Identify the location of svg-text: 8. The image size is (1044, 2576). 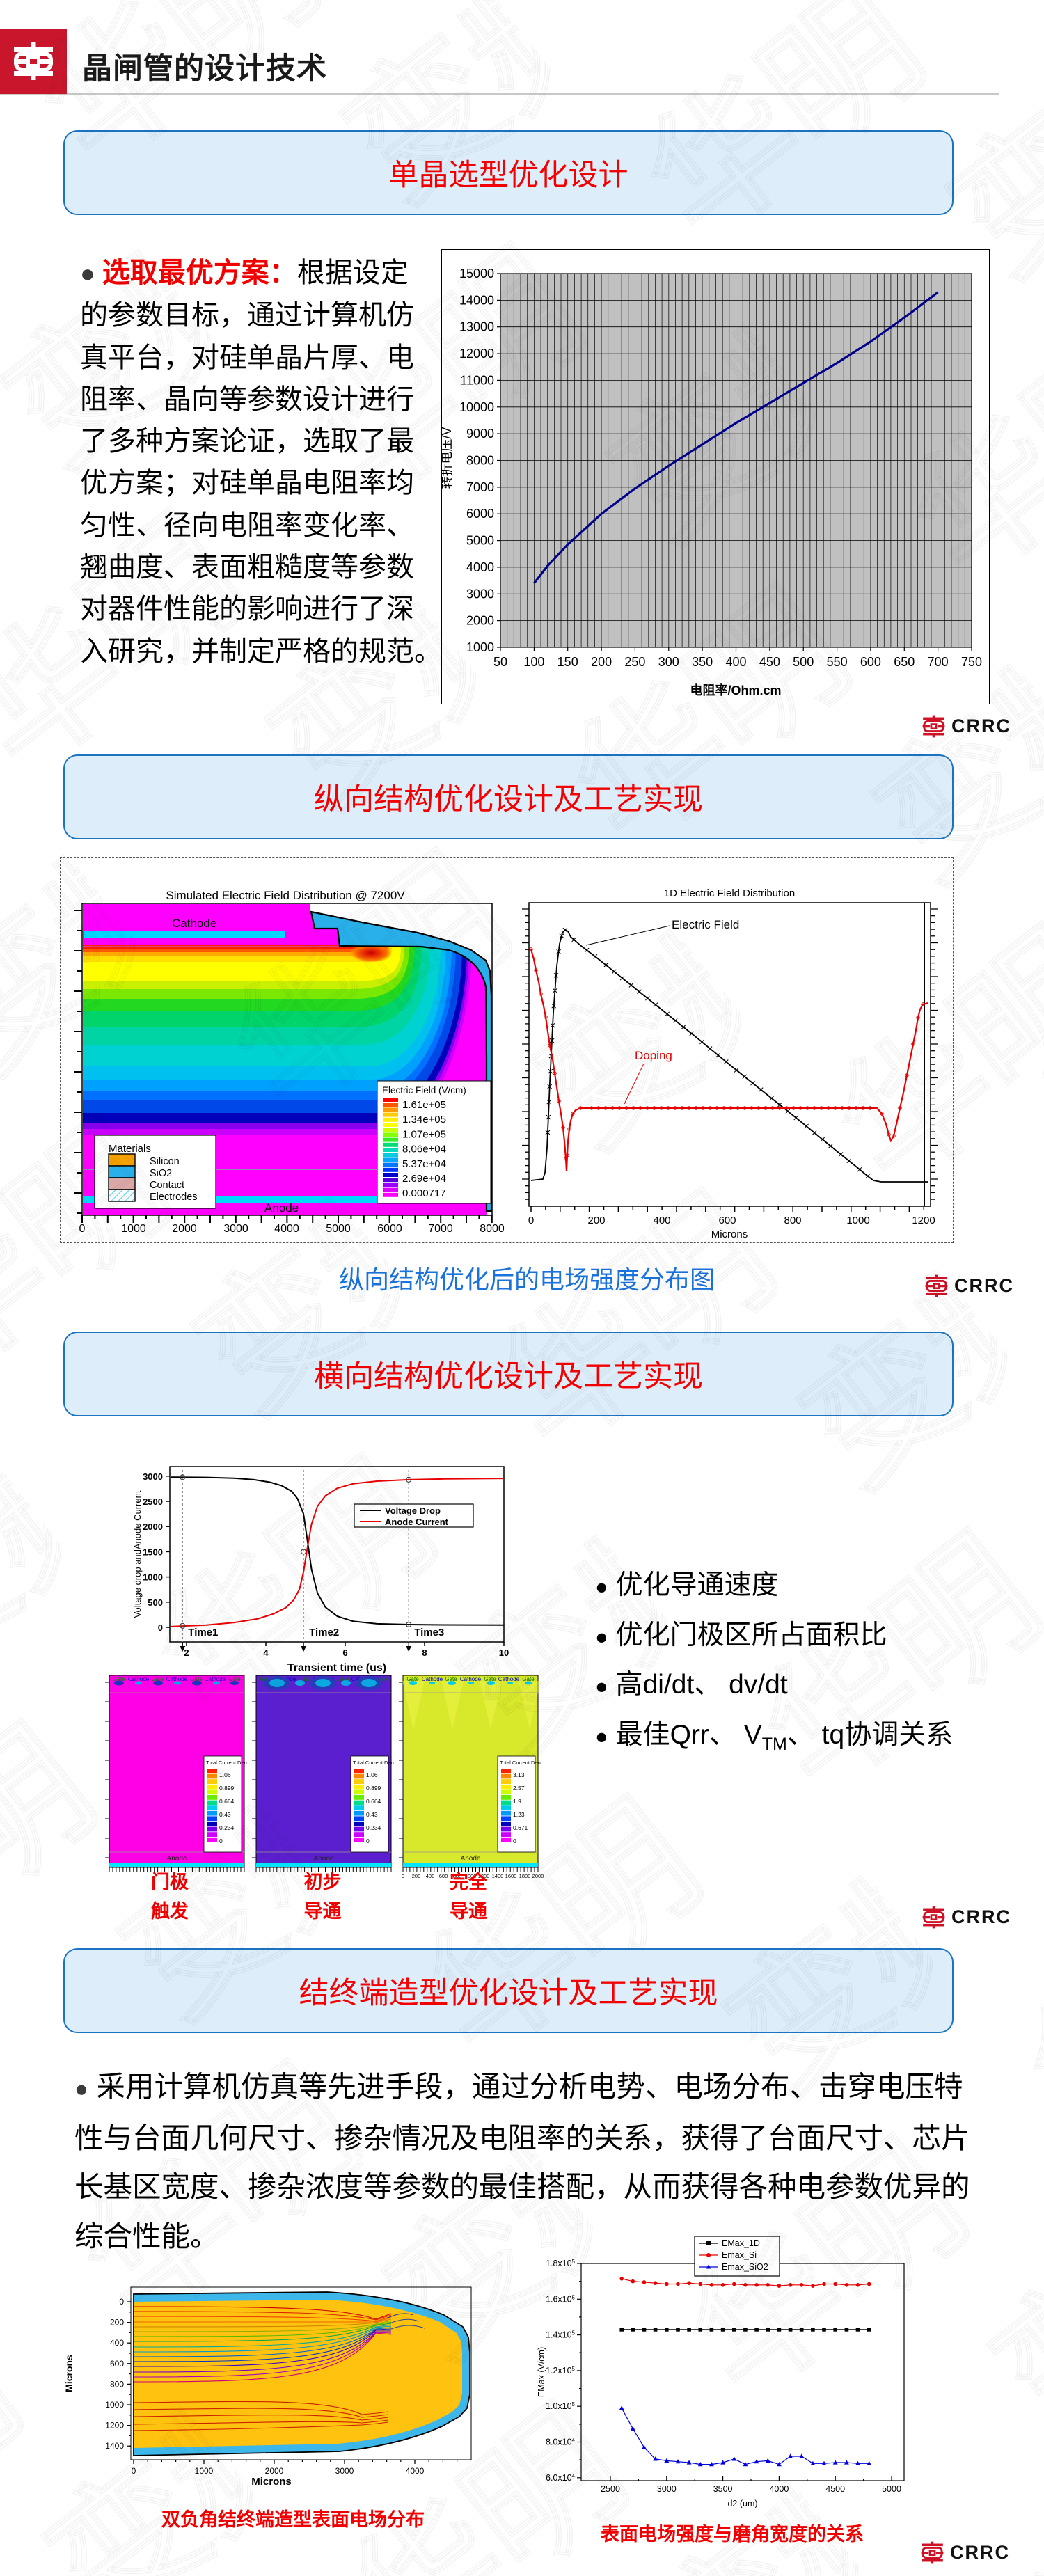
(424, 1652).